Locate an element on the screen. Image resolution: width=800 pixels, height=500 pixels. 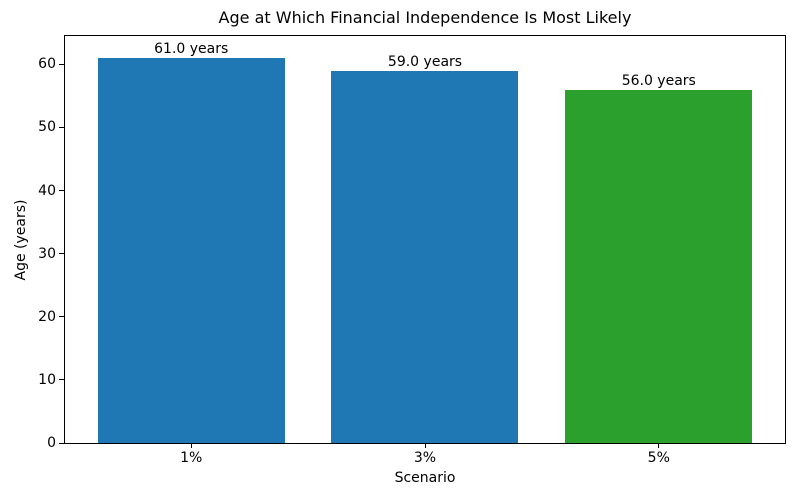
y-tick-label: 20 is located at coordinates (47, 316).